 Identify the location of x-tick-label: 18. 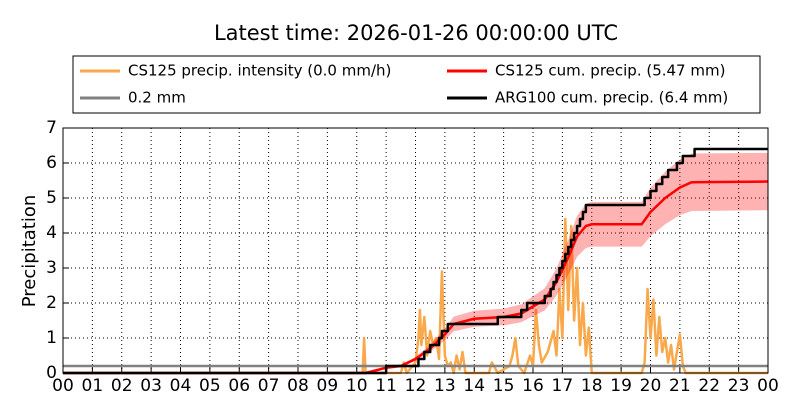
(592, 386).